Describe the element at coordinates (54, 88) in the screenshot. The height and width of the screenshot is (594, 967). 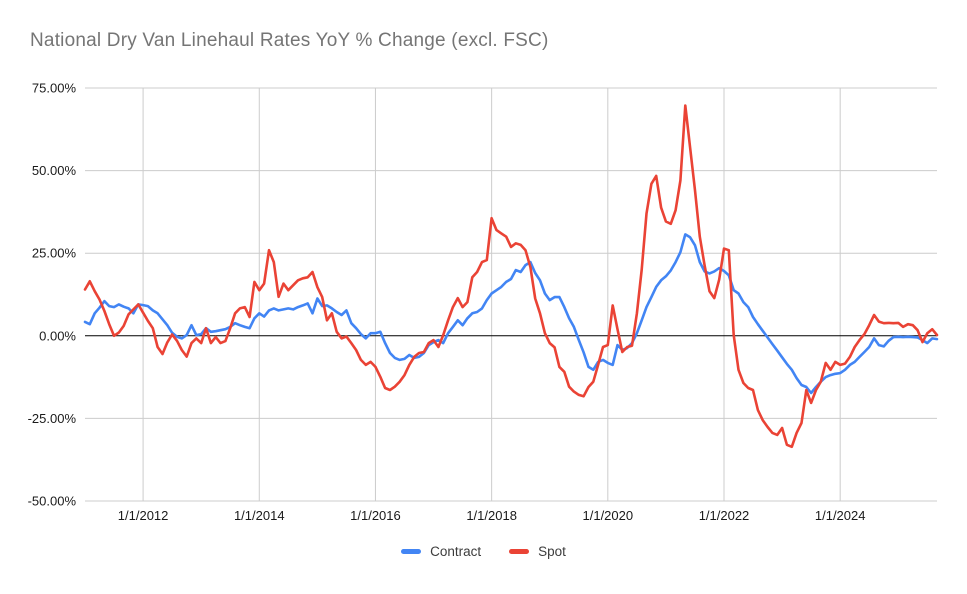
I see `y-axis-tick-label: 75.00%` at that location.